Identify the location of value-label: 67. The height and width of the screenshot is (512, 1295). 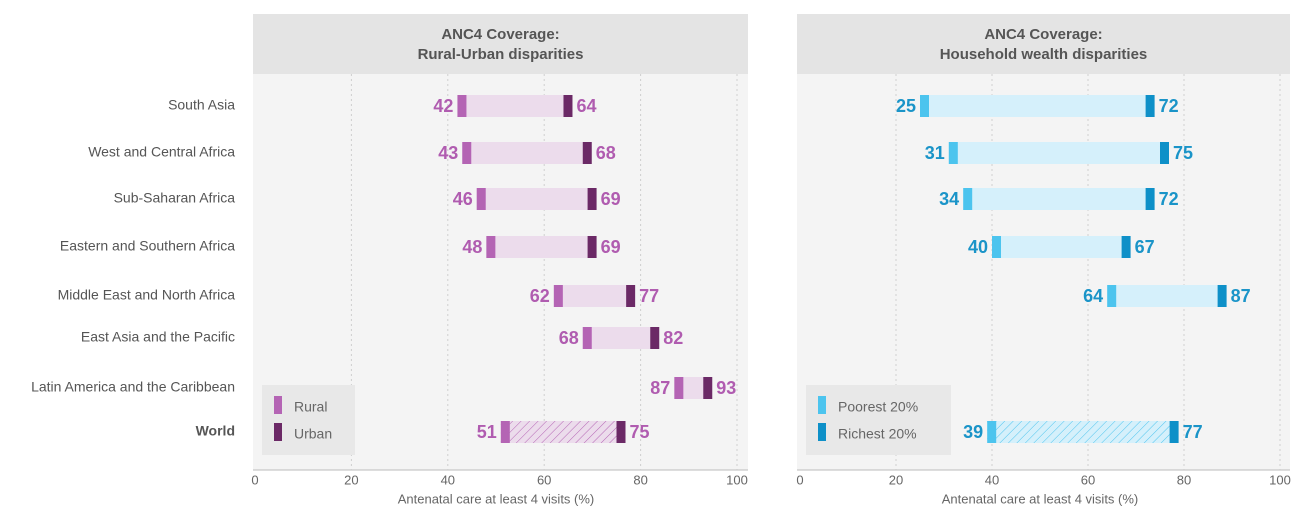
(1145, 247).